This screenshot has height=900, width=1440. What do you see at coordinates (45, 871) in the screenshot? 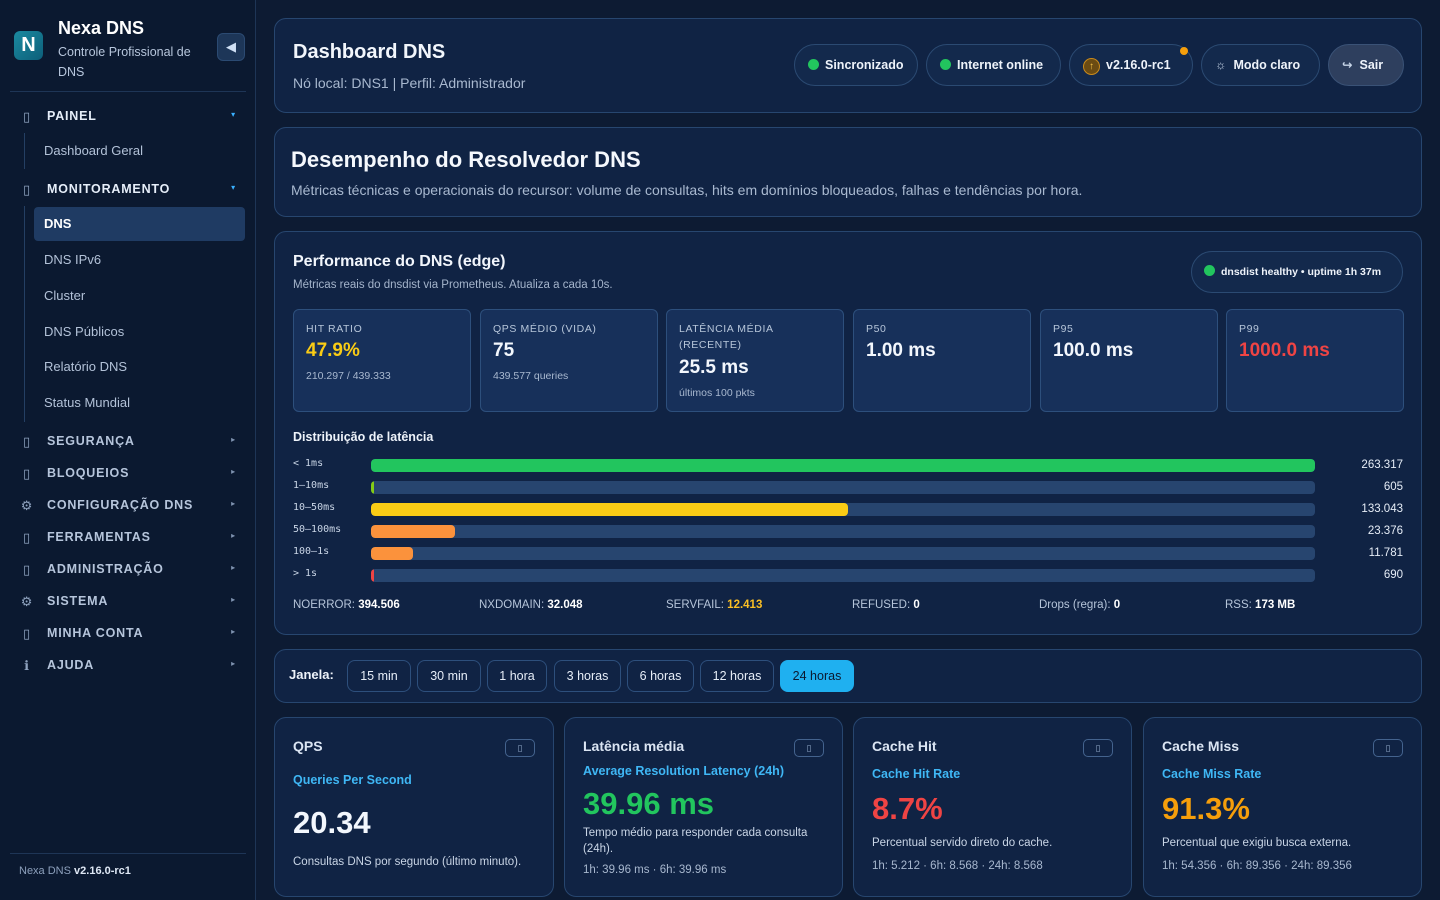
I see `footer-app-name: Nexa DNS` at bounding box center [45, 871].